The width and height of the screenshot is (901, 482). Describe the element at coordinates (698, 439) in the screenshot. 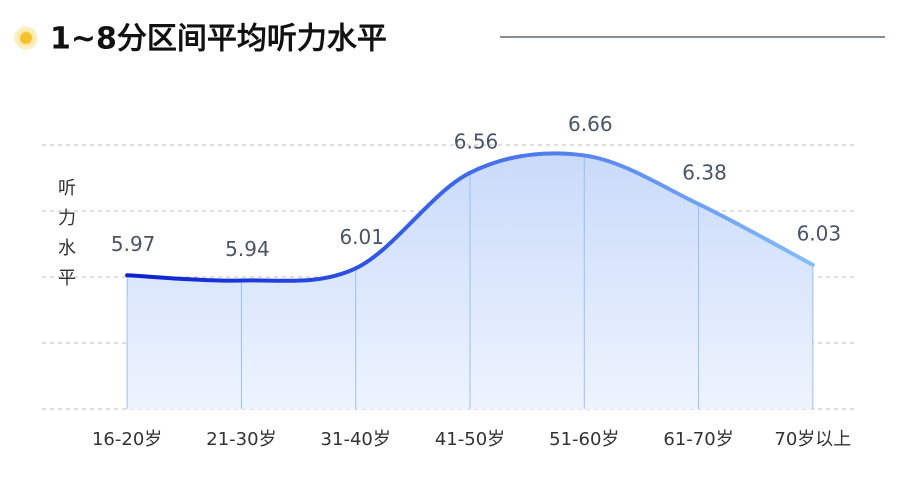

I see `x-tick-label: 61-70岁` at that location.